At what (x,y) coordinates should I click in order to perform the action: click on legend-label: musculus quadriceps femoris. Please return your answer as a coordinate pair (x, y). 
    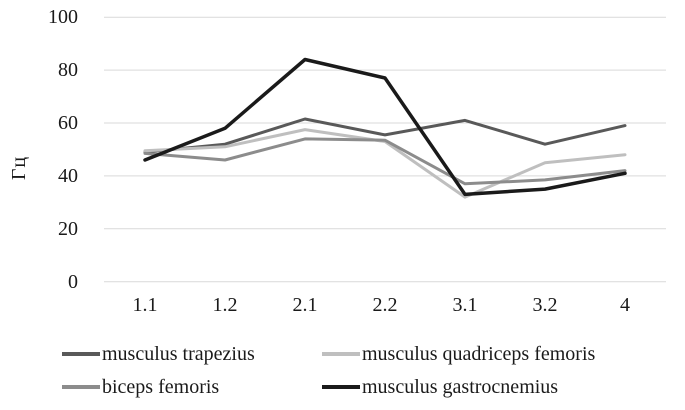
    Looking at the image, I should click on (479, 353).